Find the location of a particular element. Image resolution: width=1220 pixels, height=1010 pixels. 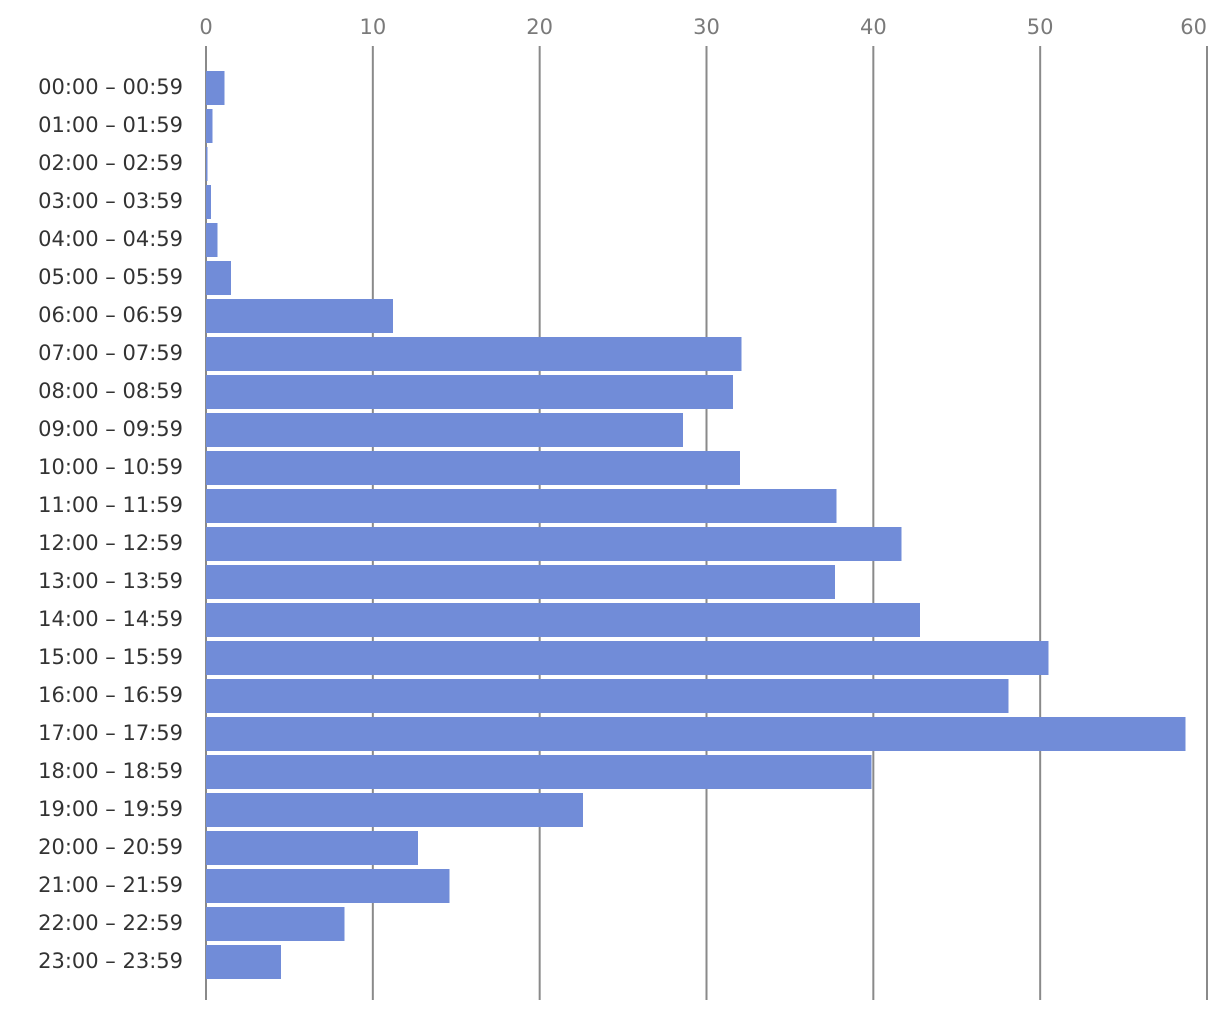

category-label-hour-00: 00:00 – 00:59 is located at coordinates (110, 87).